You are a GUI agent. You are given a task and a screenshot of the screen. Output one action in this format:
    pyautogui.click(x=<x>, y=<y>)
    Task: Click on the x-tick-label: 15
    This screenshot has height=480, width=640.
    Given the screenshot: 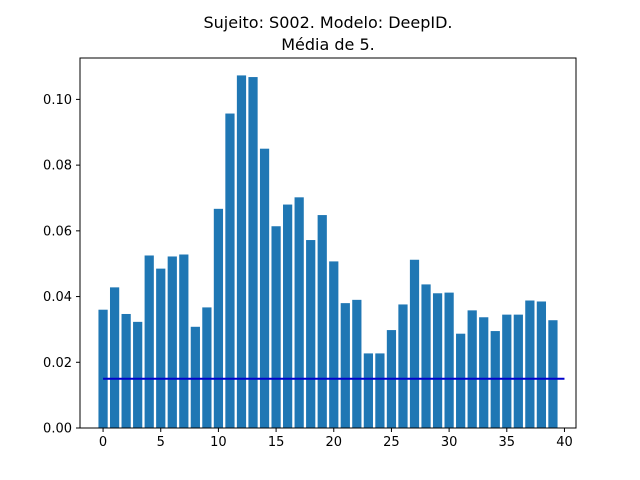 What is the action you would take?
    pyautogui.click(x=276, y=442)
    